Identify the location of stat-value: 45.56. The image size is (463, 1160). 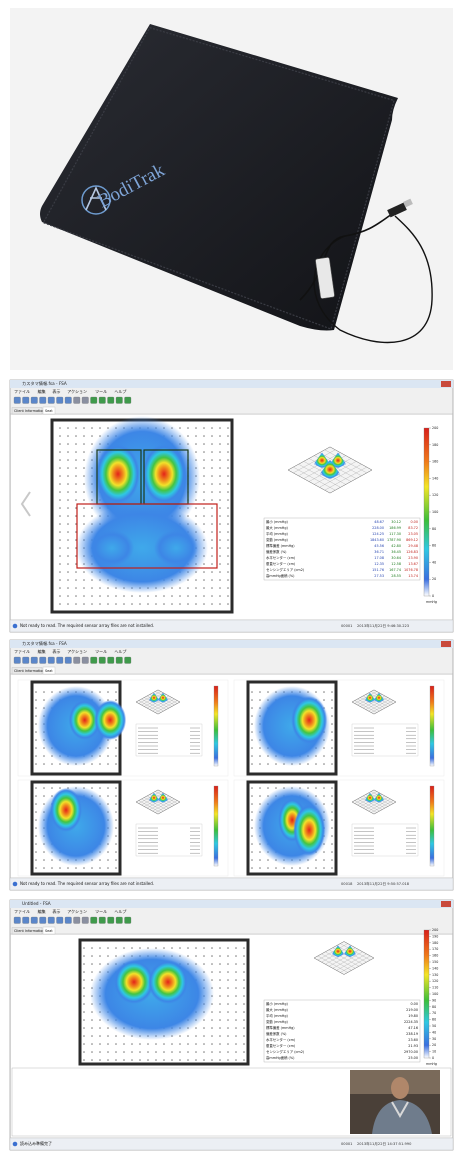
(379, 546).